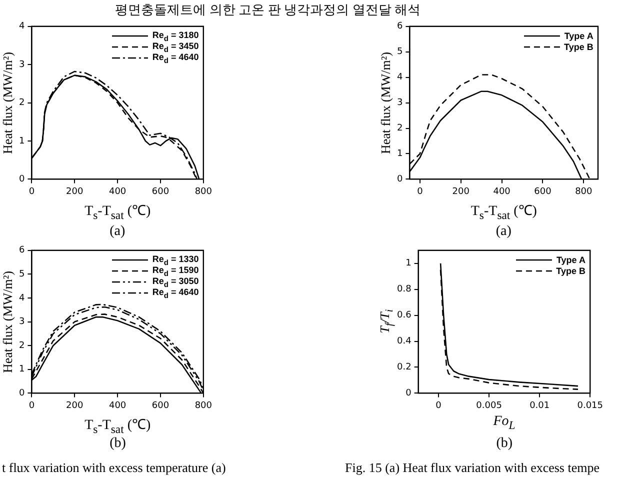 The height and width of the screenshot is (477, 622). What do you see at coordinates (404, 289) in the screenshot?
I see `y-tick-label: 0.8` at bounding box center [404, 289].